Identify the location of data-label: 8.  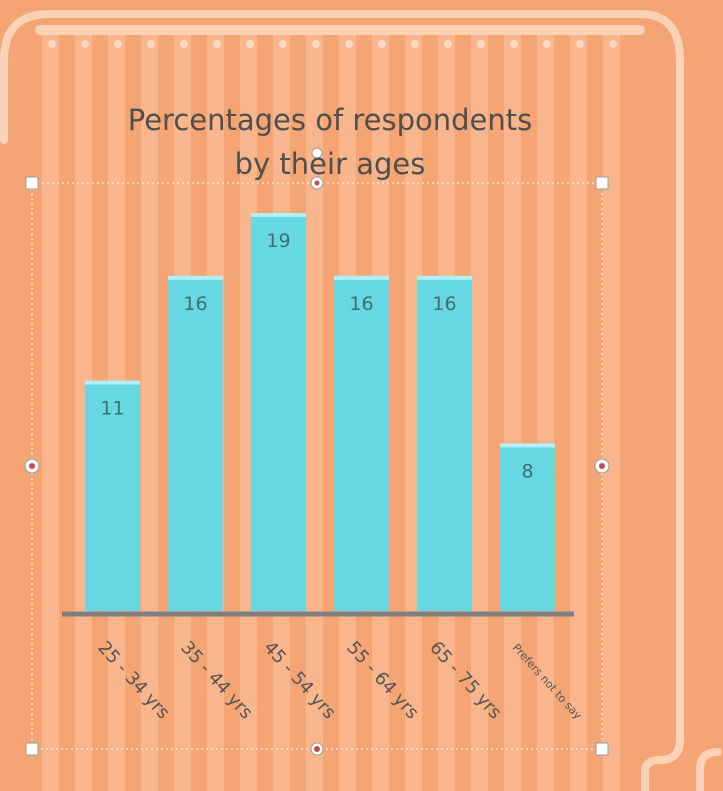
(527, 471).